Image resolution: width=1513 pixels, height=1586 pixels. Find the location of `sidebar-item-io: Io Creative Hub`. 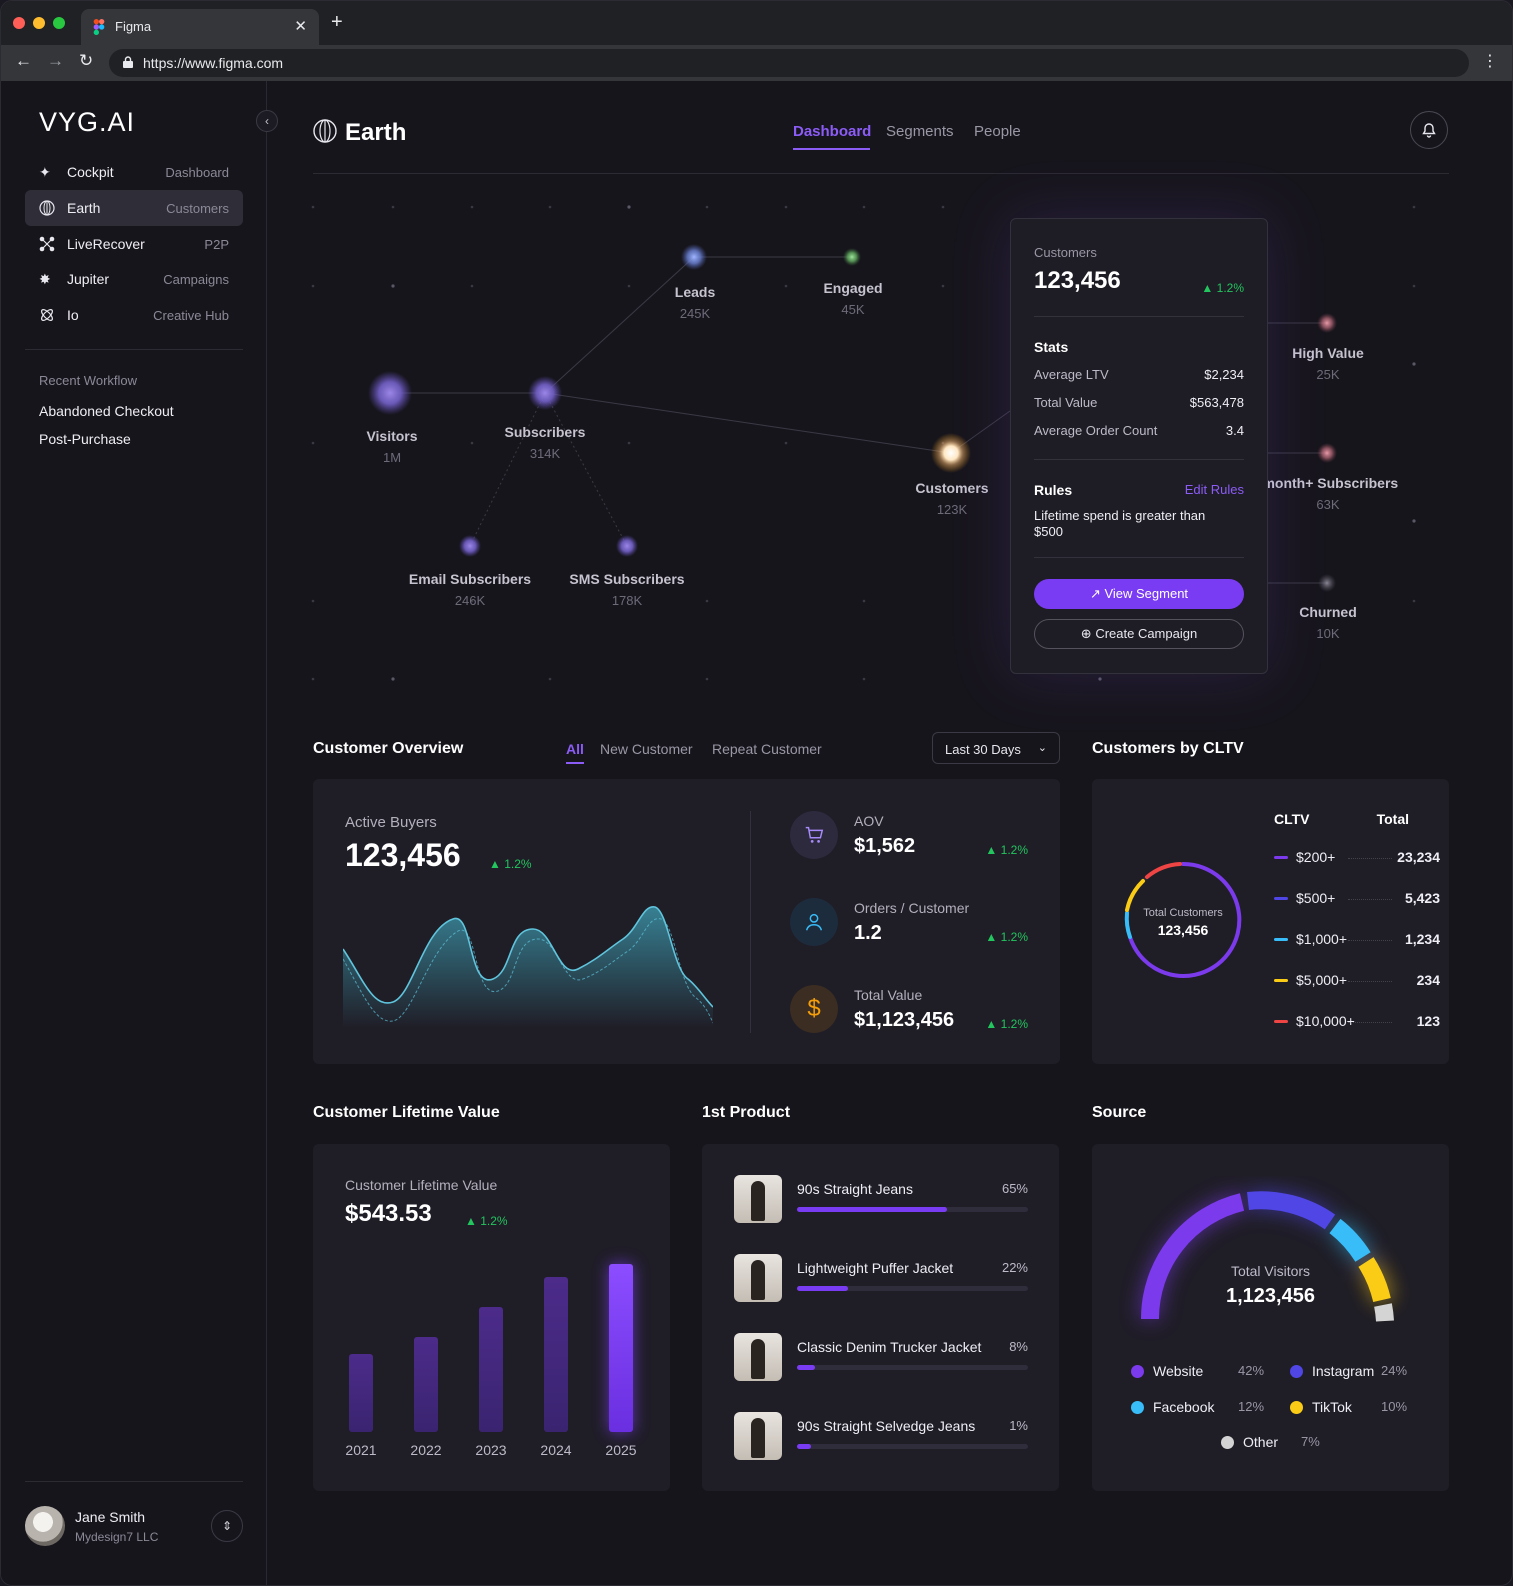

sidebar-item-io: Io Creative Hub is located at coordinates (134, 315).